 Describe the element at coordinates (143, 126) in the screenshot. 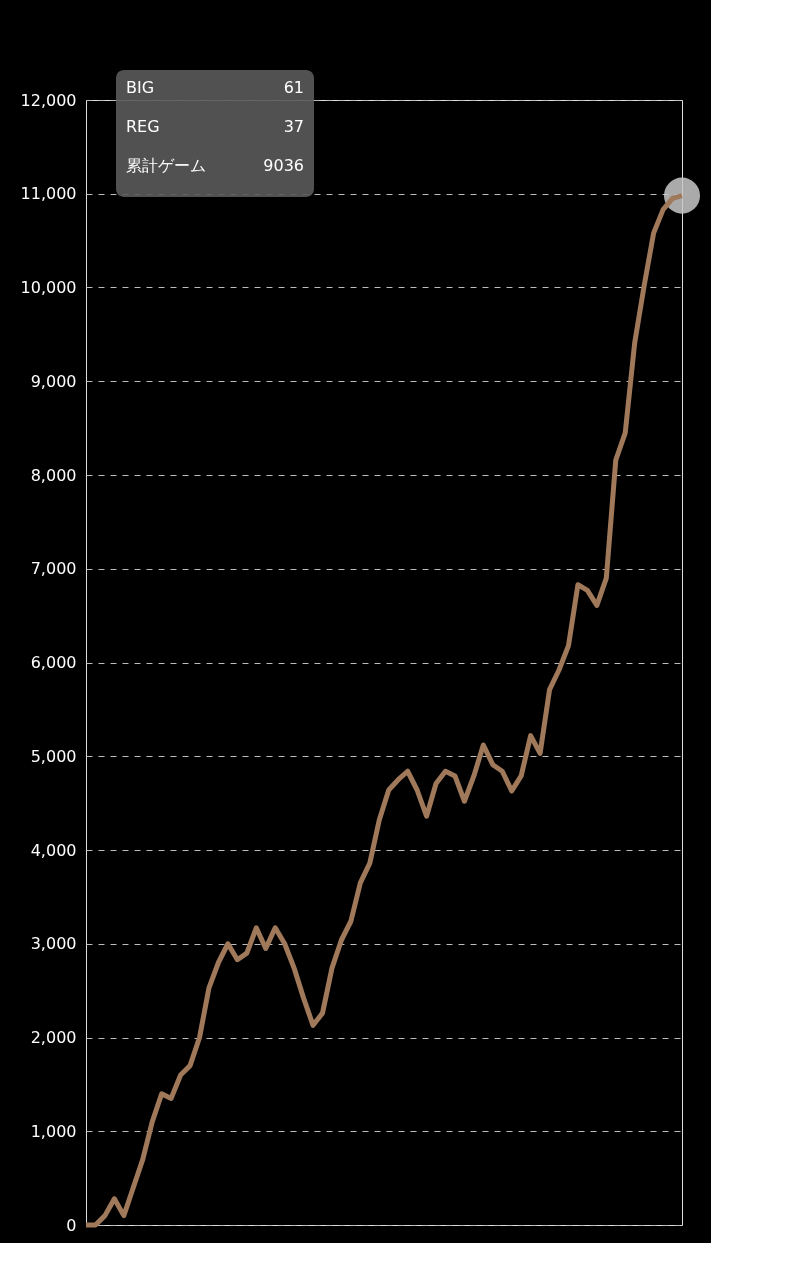

I see `annotation: REG` at that location.